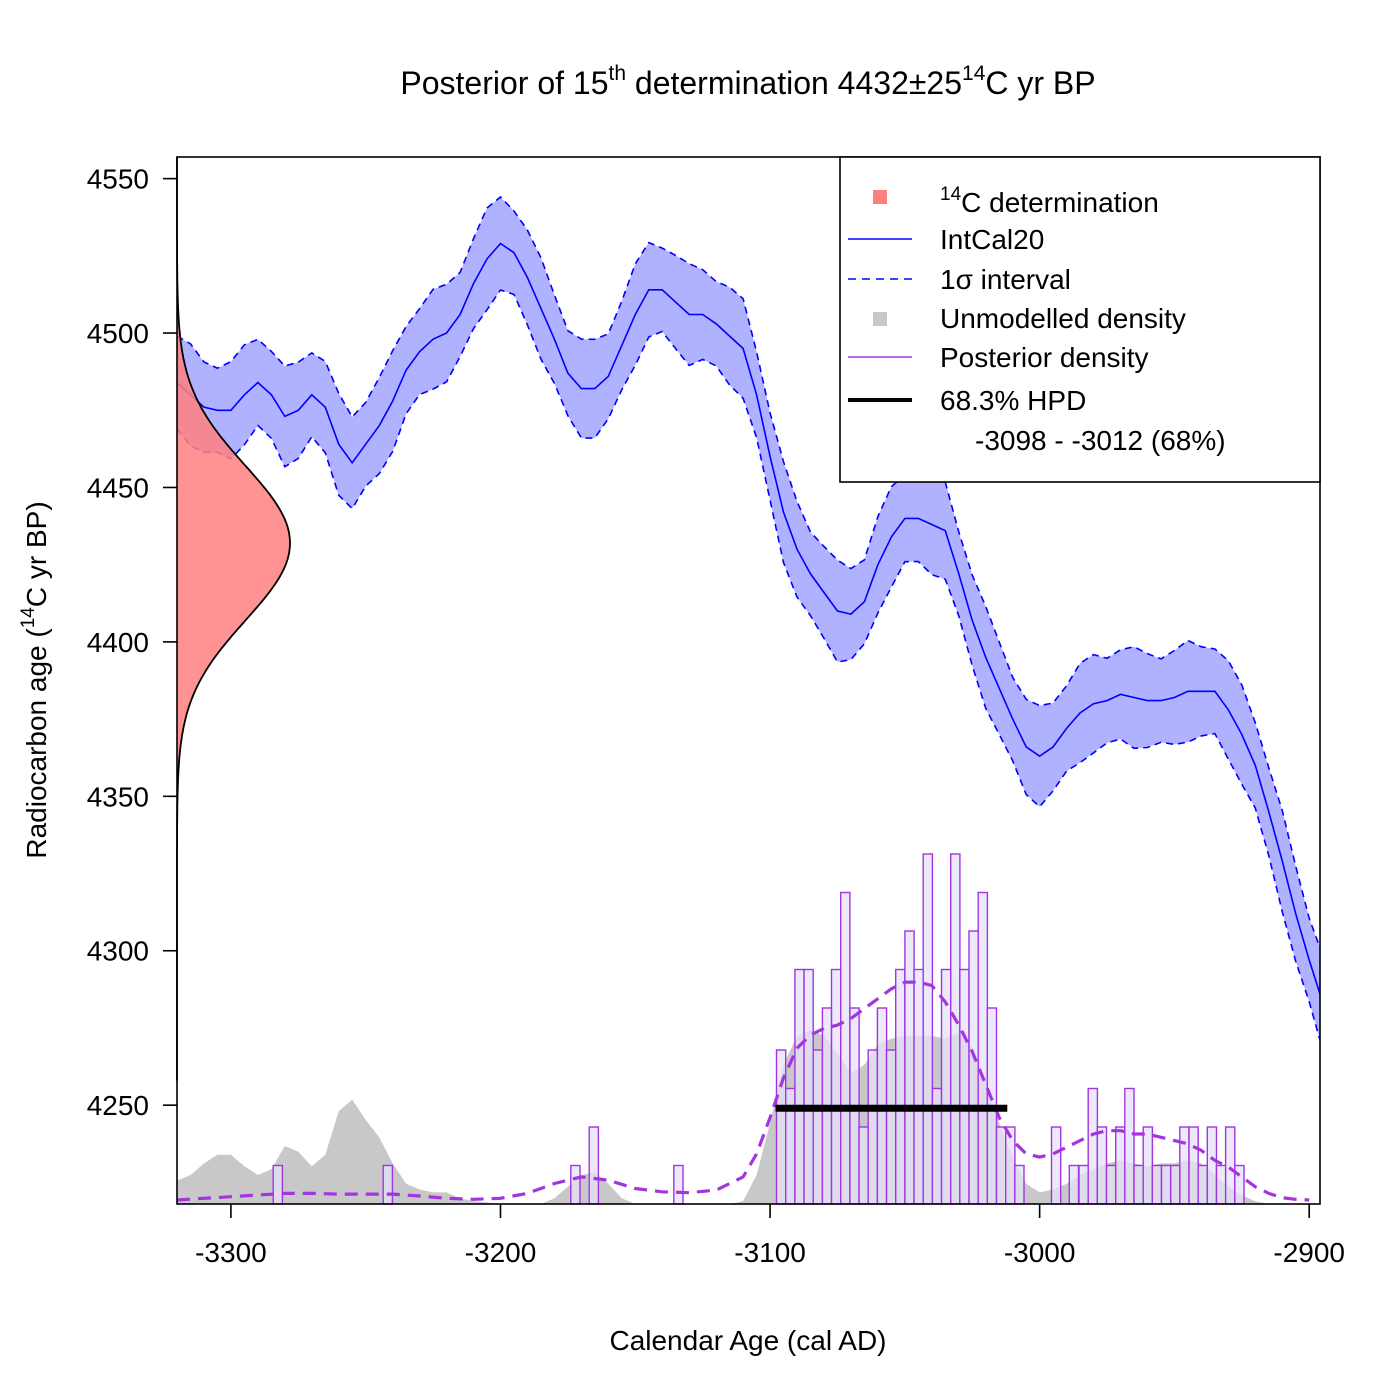 The image size is (1400, 1400). I want to click on x-tick-label: -2900, so click(1309, 1252).